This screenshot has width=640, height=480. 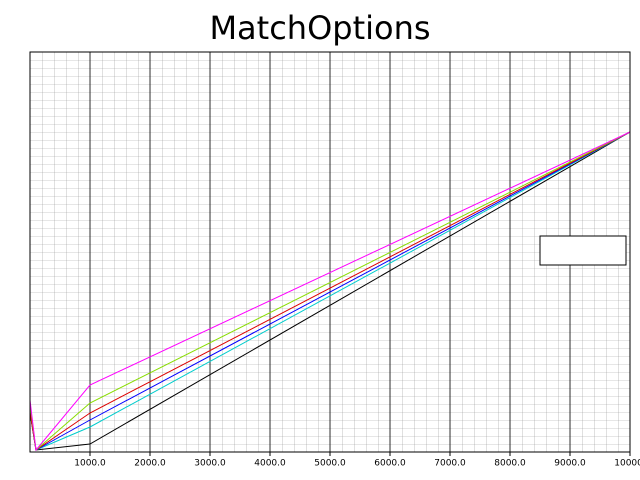 What do you see at coordinates (330, 464) in the screenshot?
I see `x-tick-label: 5000.0` at bounding box center [330, 464].